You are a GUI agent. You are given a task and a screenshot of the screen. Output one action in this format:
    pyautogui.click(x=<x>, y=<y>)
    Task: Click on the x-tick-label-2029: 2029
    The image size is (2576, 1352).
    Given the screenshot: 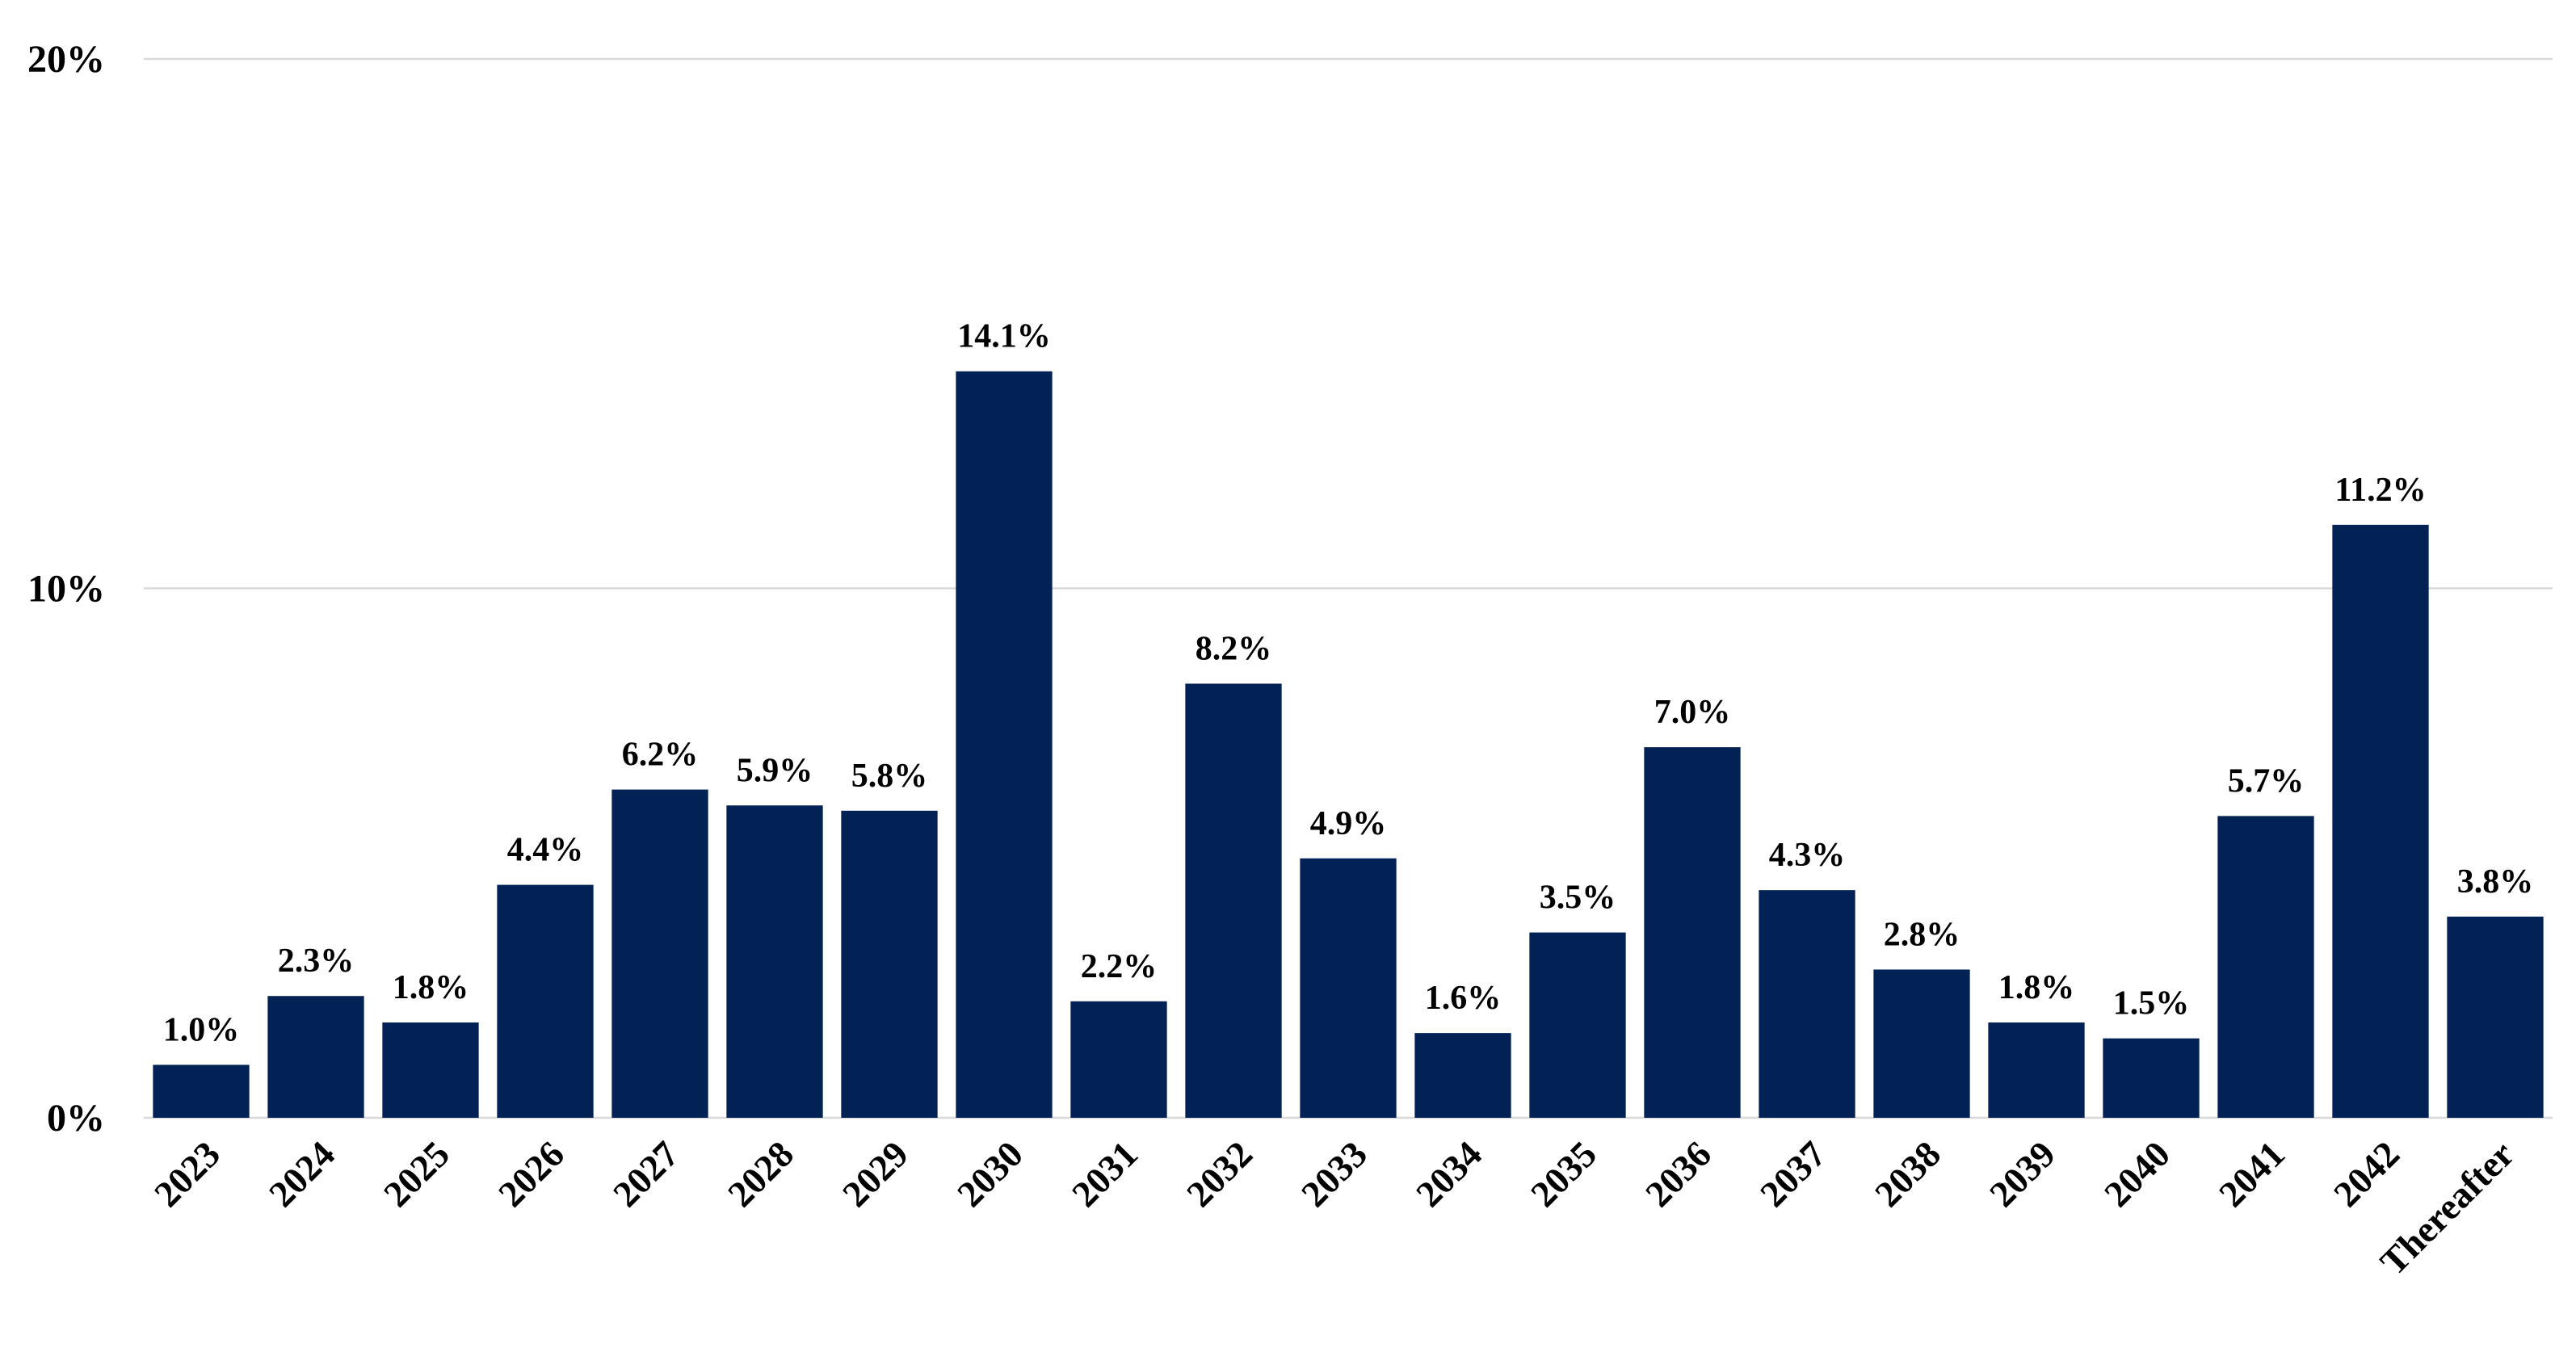 What is the action you would take?
    pyautogui.click(x=875, y=1174)
    